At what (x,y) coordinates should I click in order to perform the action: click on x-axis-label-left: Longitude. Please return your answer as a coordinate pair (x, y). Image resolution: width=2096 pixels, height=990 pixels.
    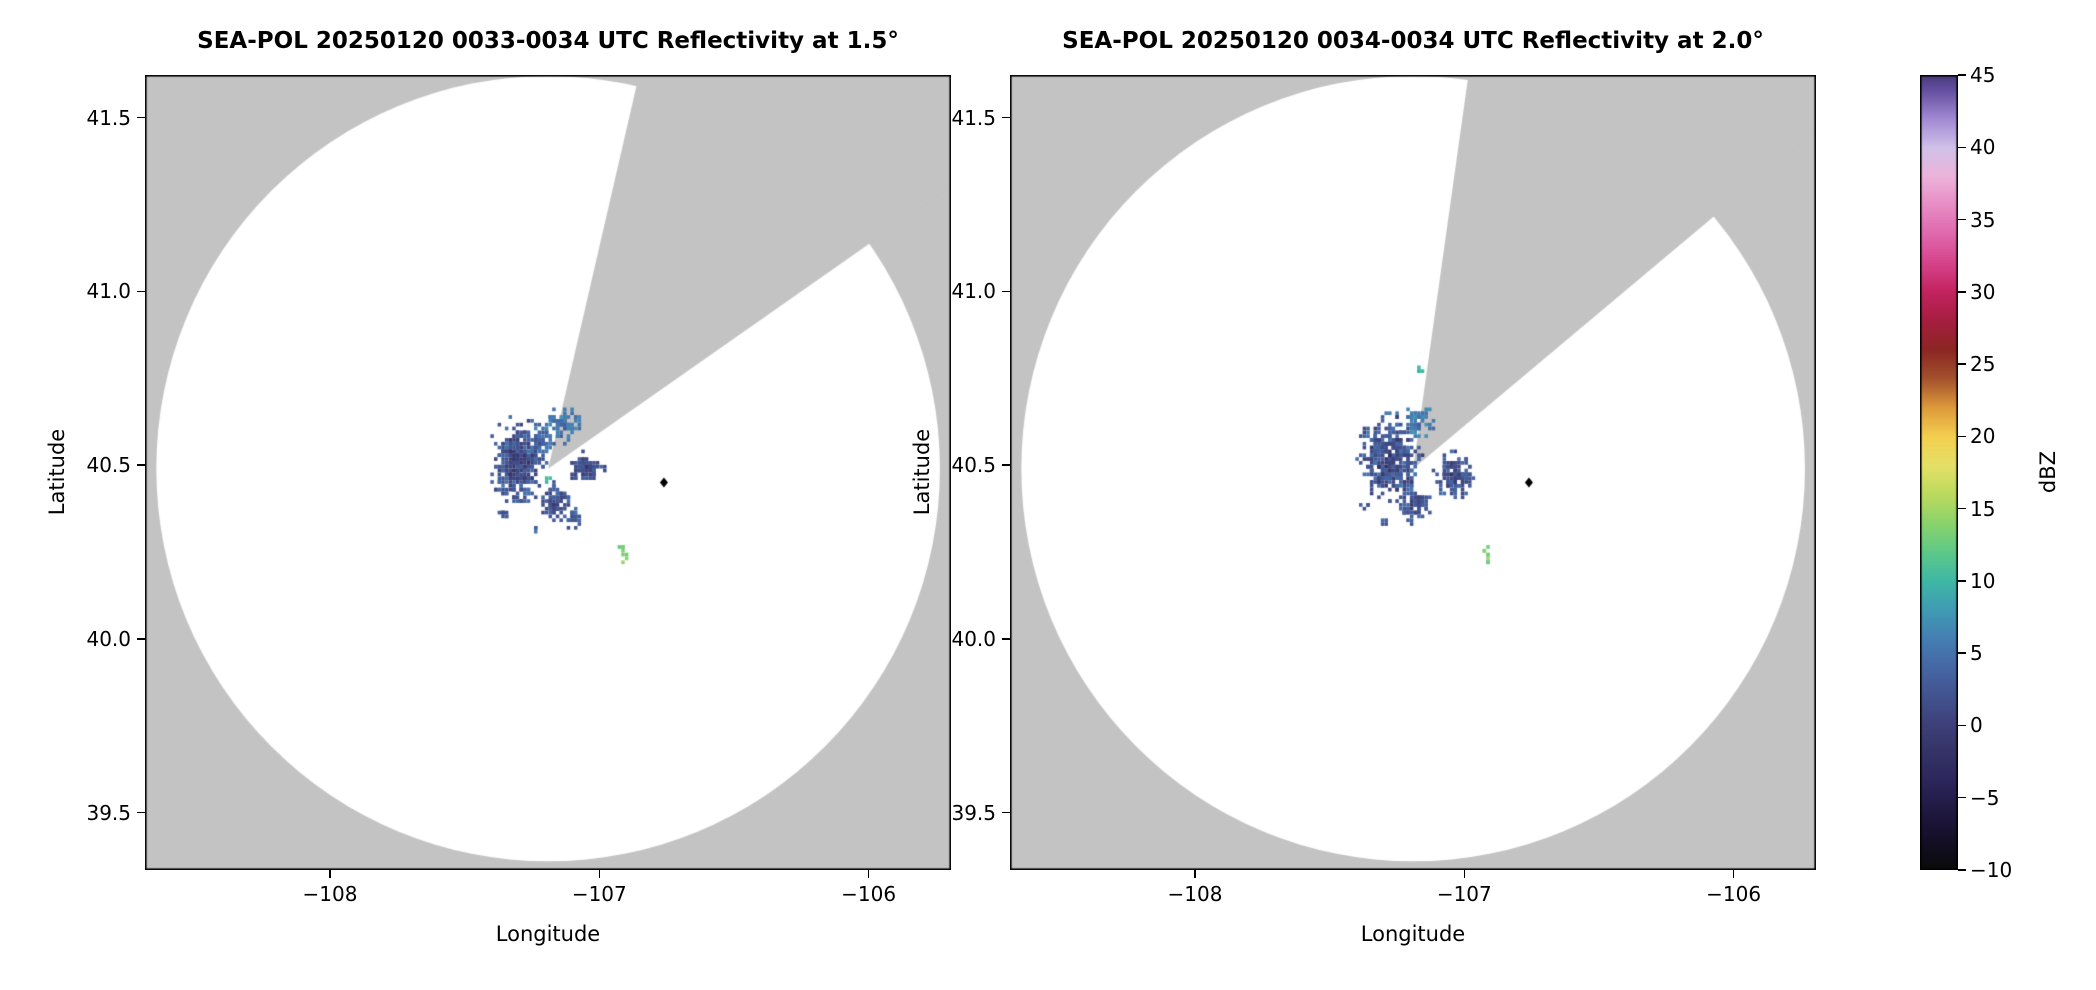
    Looking at the image, I should click on (548, 934).